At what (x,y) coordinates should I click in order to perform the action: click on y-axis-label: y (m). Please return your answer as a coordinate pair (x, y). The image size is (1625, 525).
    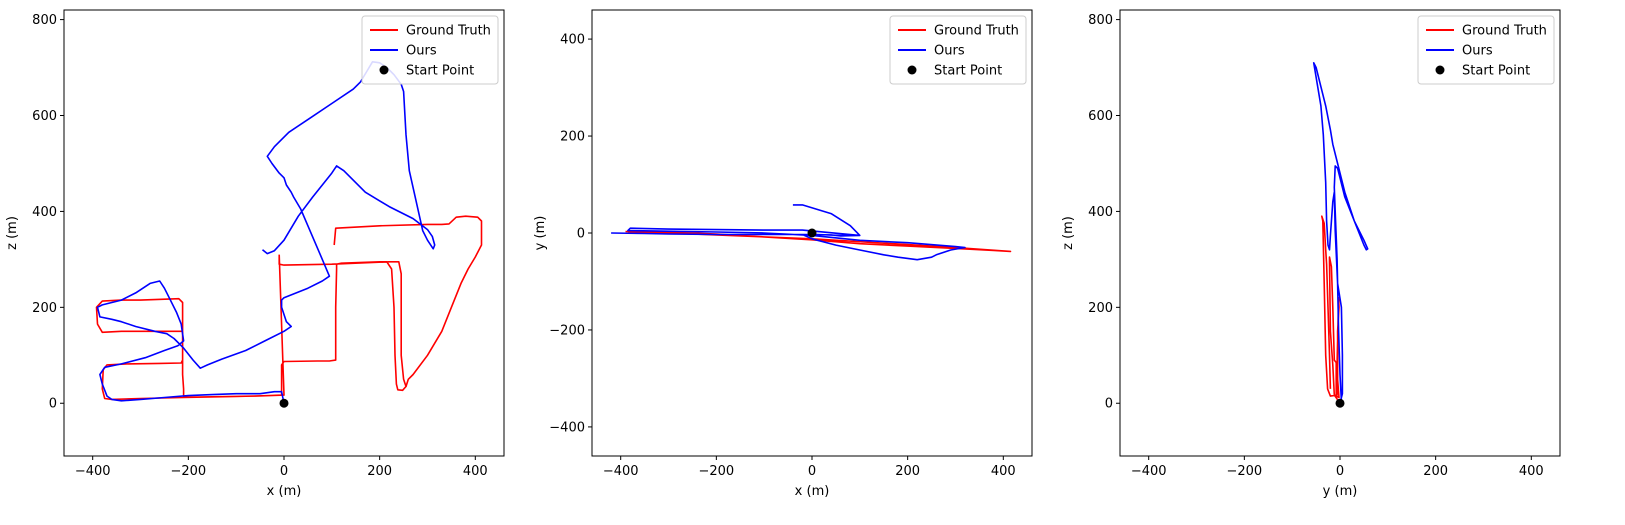
    Looking at the image, I should click on (540, 233).